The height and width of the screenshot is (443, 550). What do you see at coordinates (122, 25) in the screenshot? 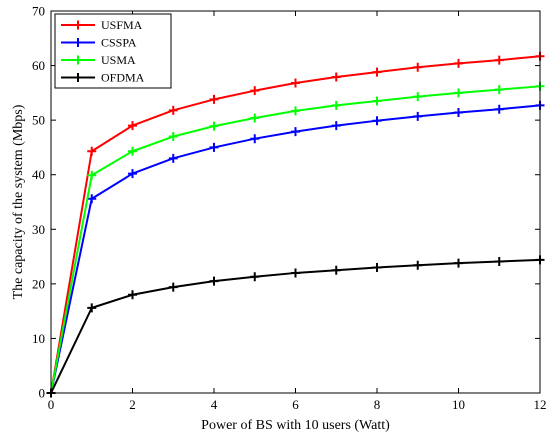
I see `legend-label-usfma: USFMA` at bounding box center [122, 25].